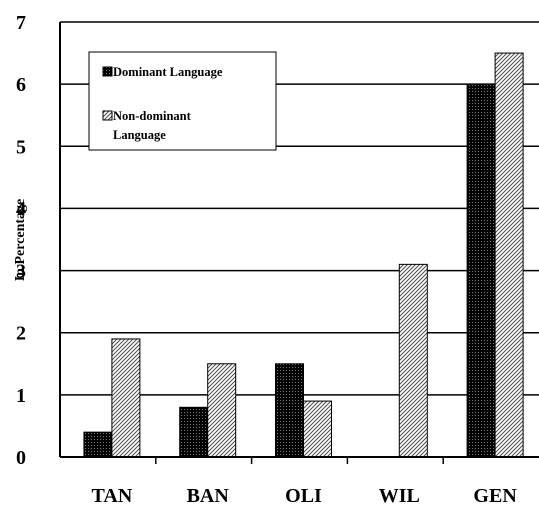 Image resolution: width=539 pixels, height=505 pixels. What do you see at coordinates (21, 458) in the screenshot?
I see `y-tick-label: 0` at bounding box center [21, 458].